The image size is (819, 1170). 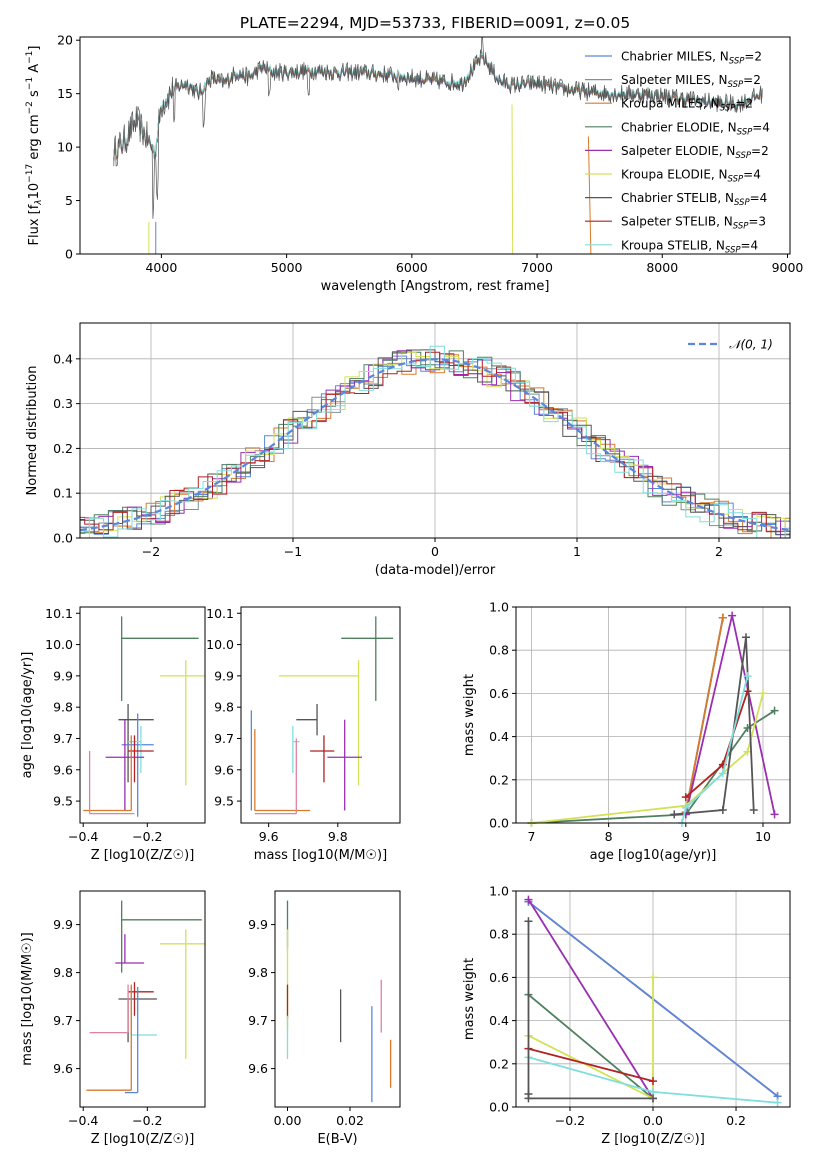 What do you see at coordinates (435, 286) in the screenshot?
I see `x-axis-label: wavelength [Angstrom, rest frame]` at bounding box center [435, 286].